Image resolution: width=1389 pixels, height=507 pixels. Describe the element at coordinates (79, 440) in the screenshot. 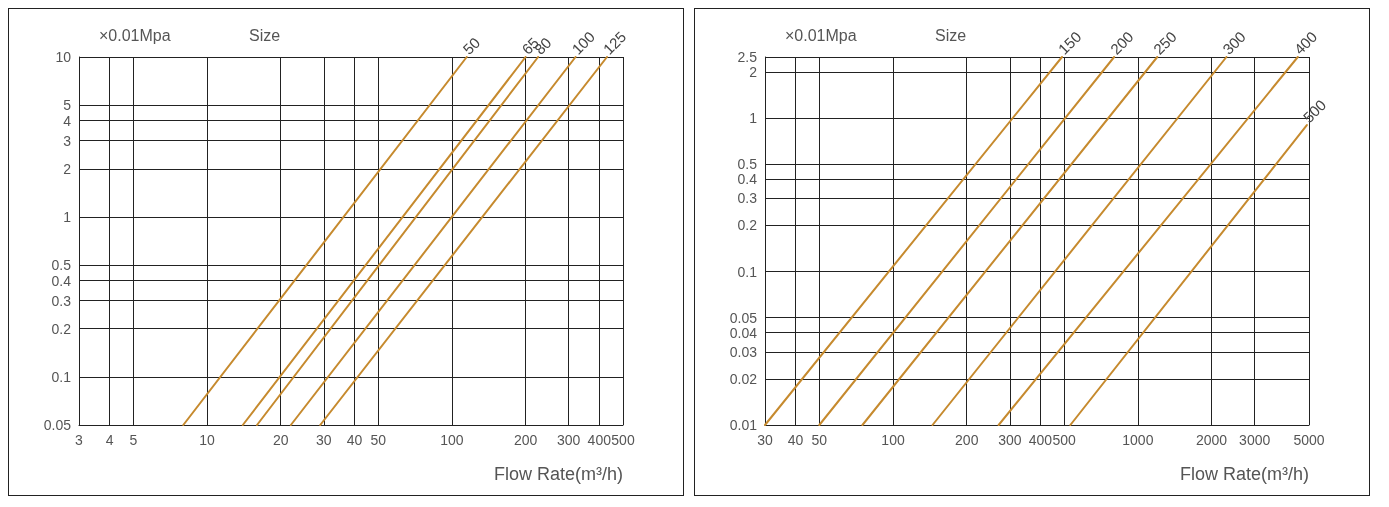

I see `x-tick-label: 3` at that location.